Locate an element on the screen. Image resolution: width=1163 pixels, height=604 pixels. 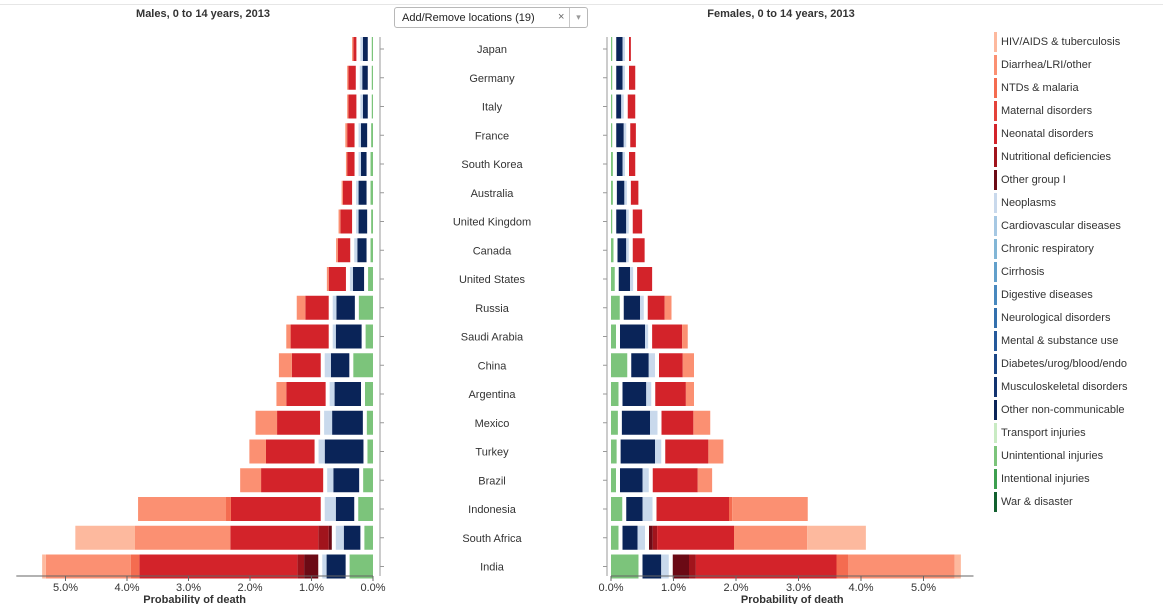
male-bar-indonesia-ntds-malaria is located at coordinates (228, 509).